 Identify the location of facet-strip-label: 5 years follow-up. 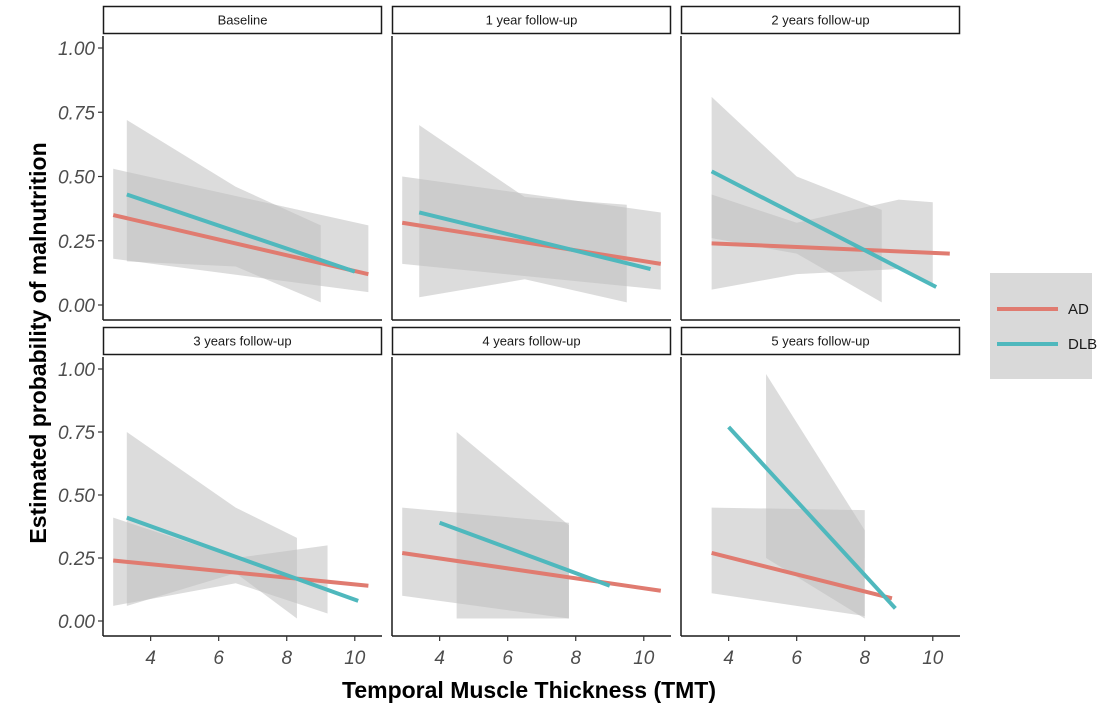
(820, 341).